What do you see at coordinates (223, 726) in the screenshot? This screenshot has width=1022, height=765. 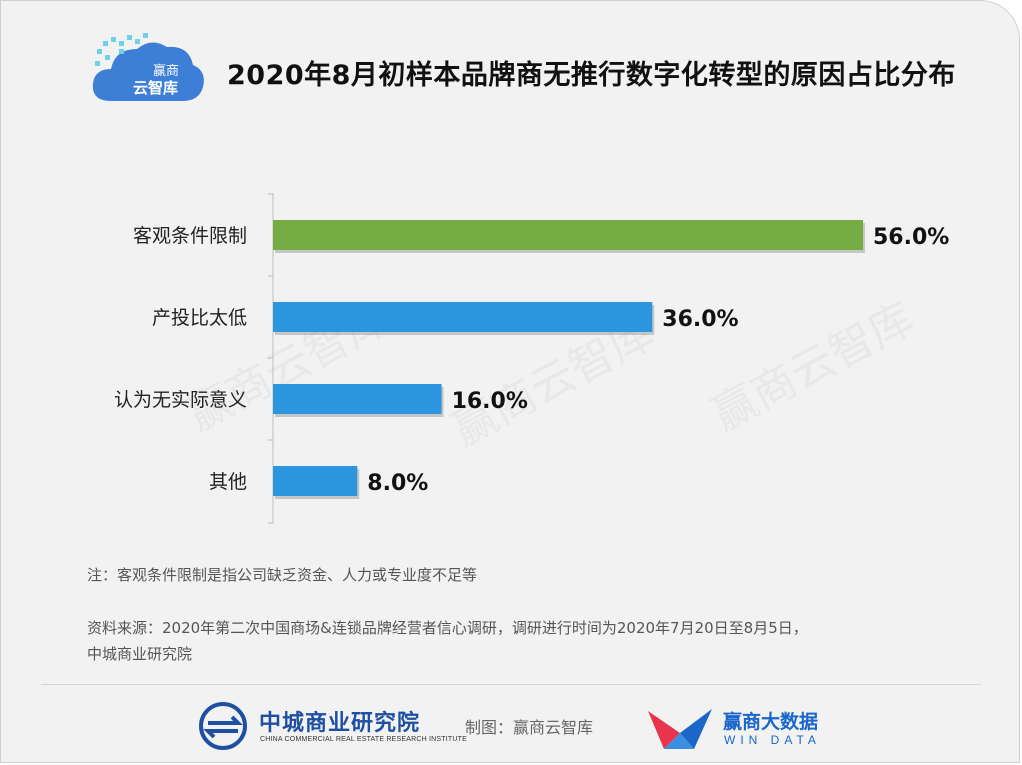 I see `institute-logo-icon` at bounding box center [223, 726].